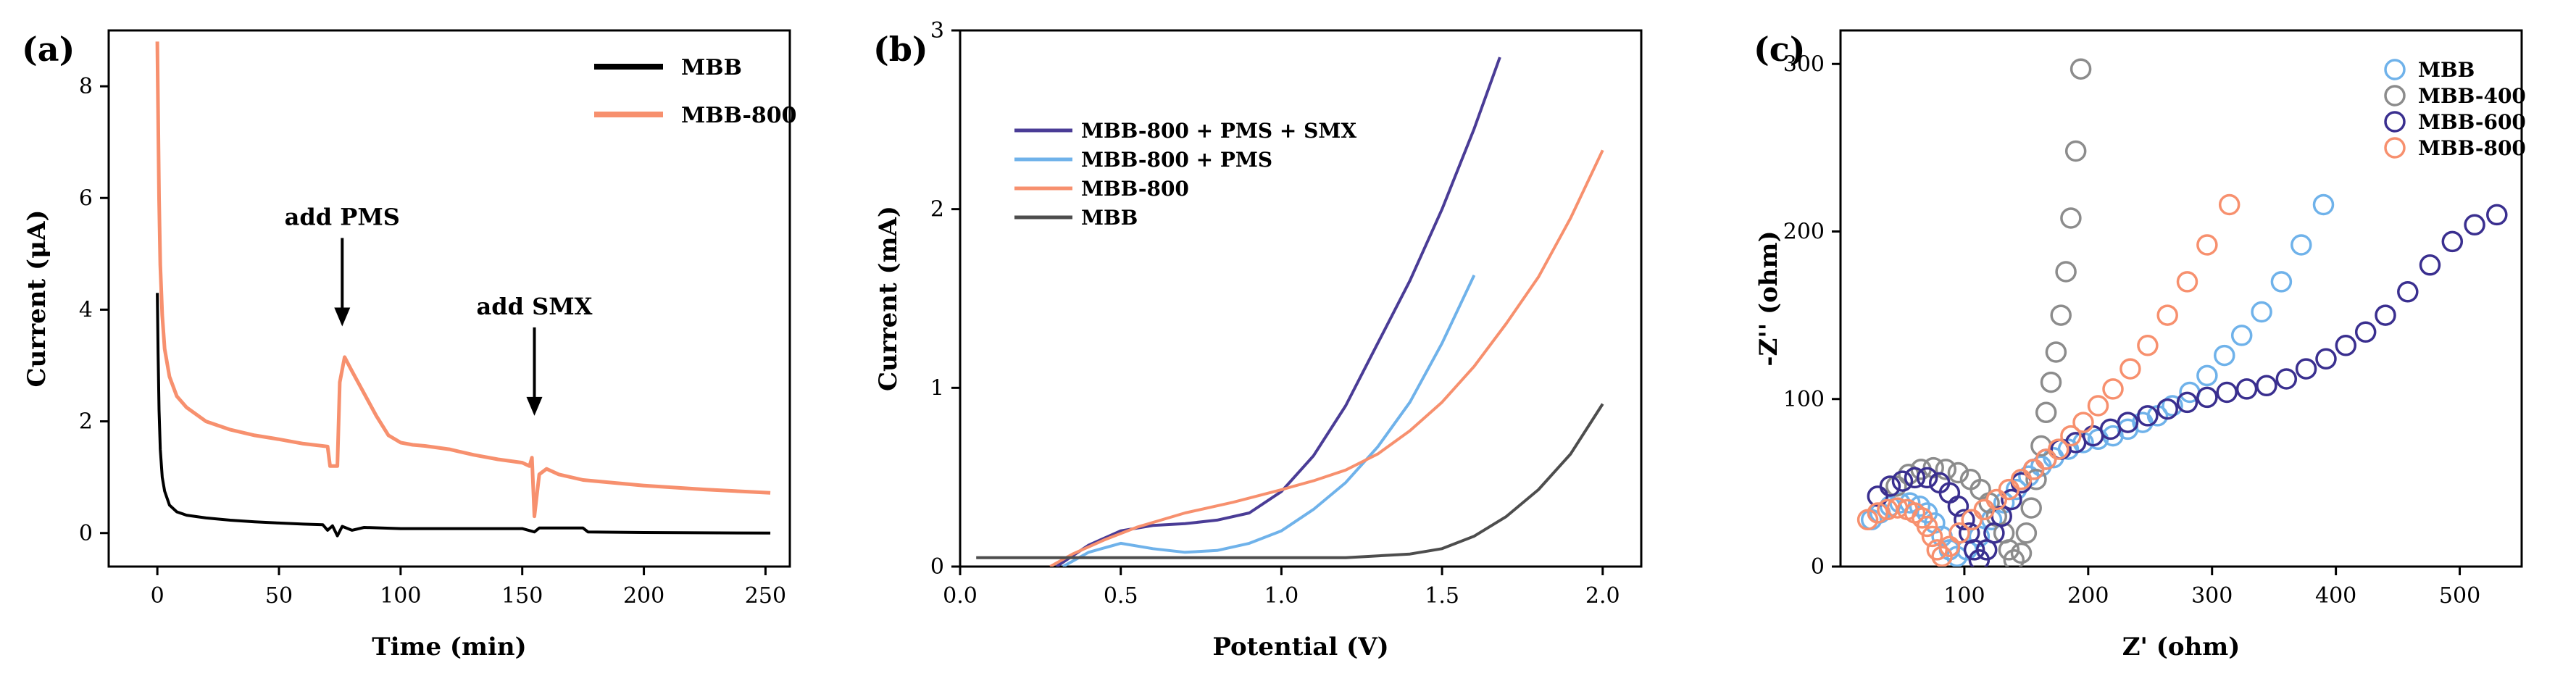  I want to click on y-tick-label: 4, so click(86, 309).